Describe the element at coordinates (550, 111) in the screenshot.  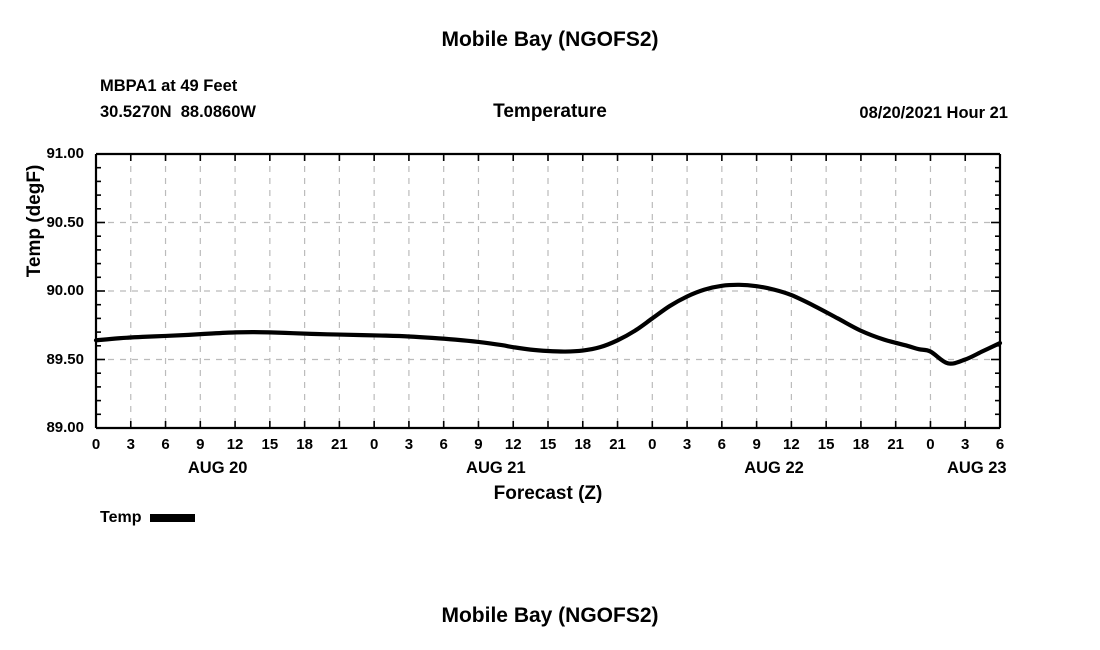
I see `chart-subtitle: Temperature` at that location.